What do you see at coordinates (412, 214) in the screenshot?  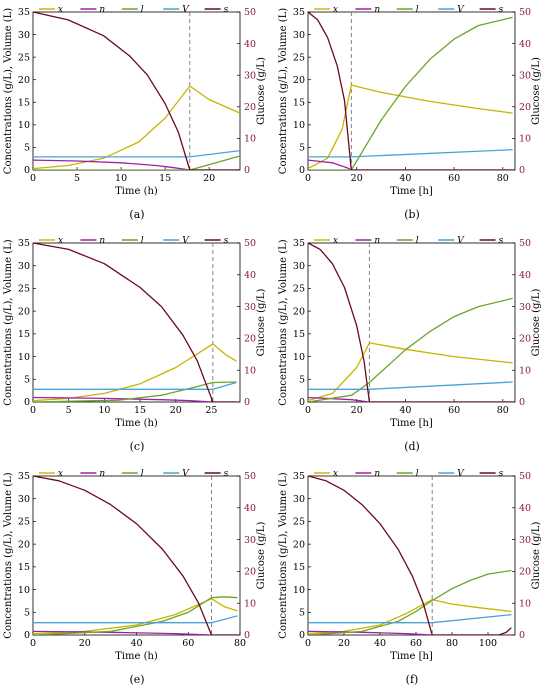 I see `panel-label: (b)` at bounding box center [412, 214].